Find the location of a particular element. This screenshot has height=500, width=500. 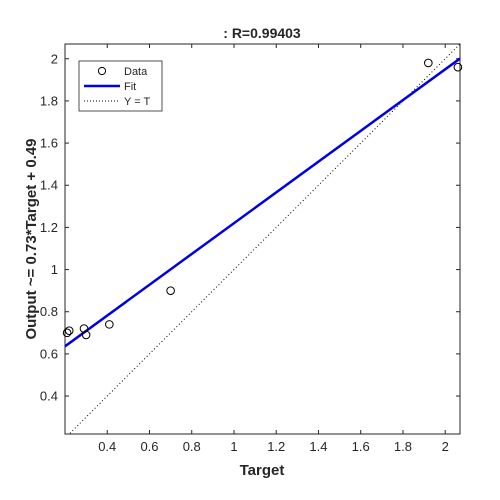

x-tick-label: 0.8 is located at coordinates (192, 446).